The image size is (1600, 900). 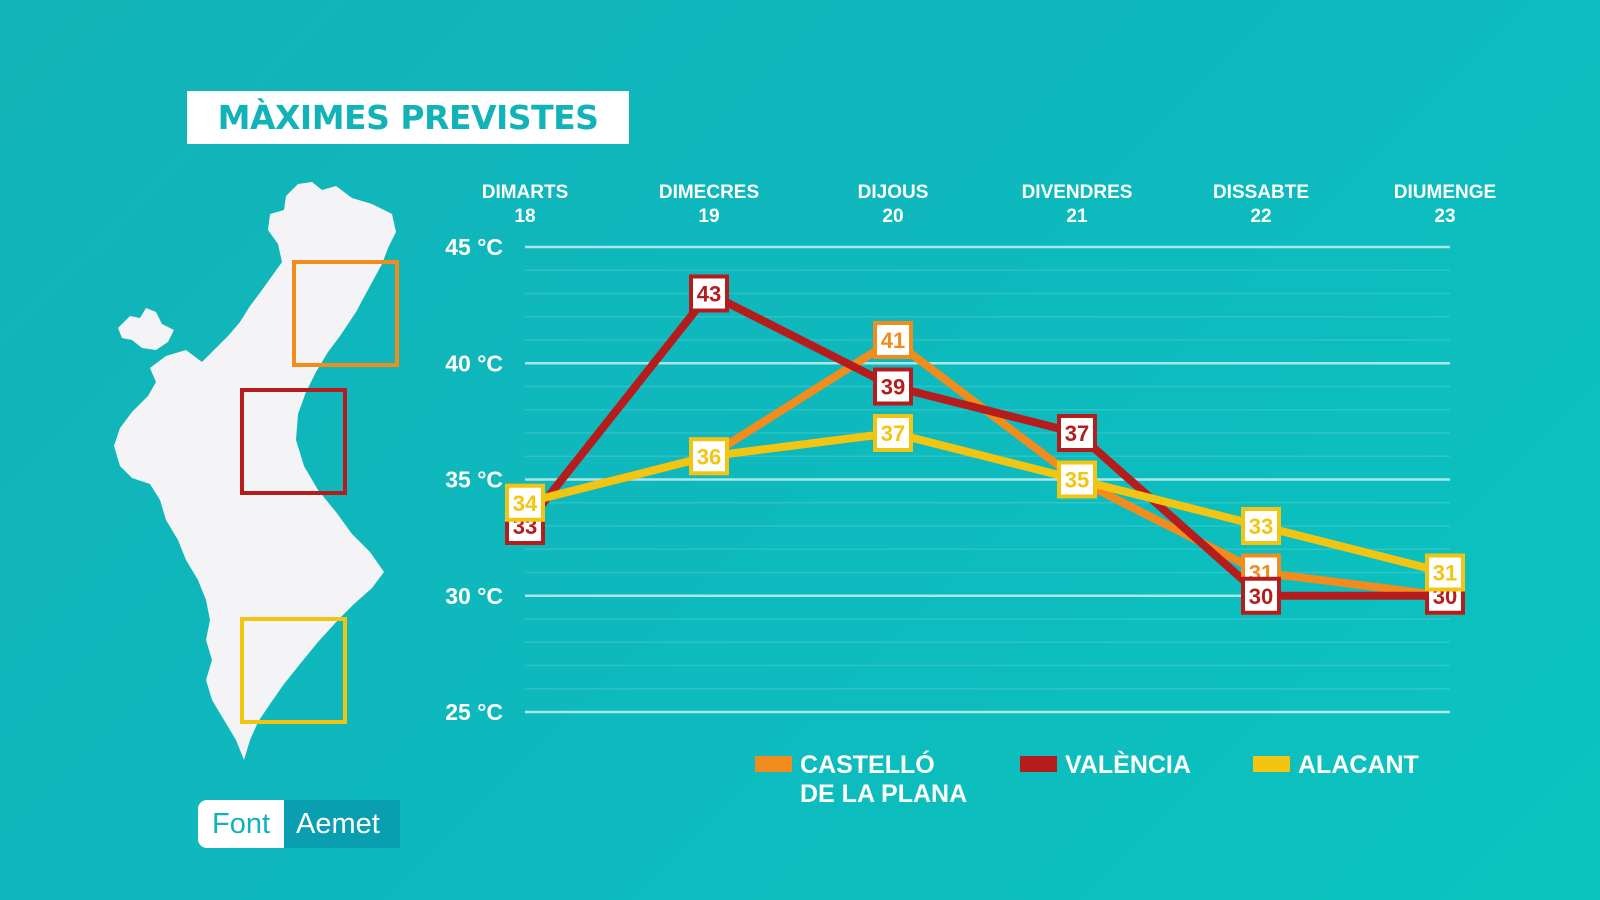 What do you see at coordinates (525, 192) in the screenshot?
I see `x-tick-day-label: DIMARTS` at bounding box center [525, 192].